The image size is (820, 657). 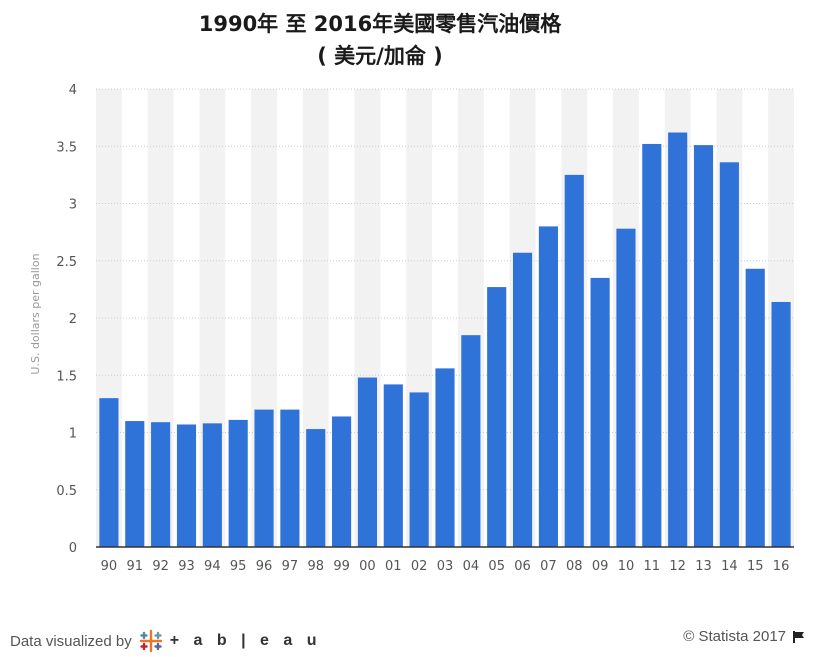 I want to click on x-tick-label: 07, so click(x=548, y=566).